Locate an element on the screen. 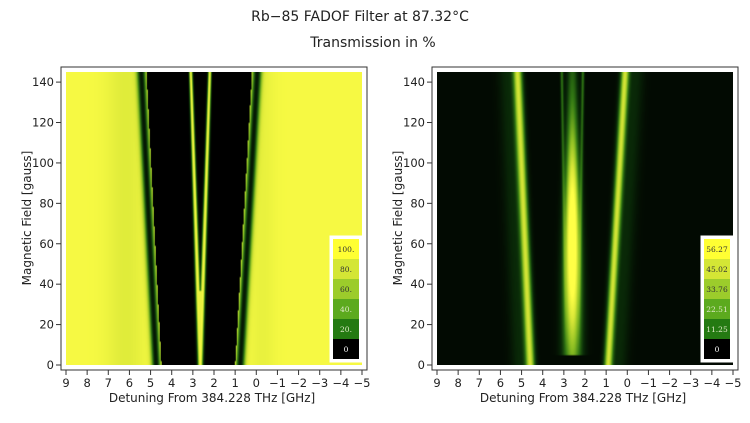 Image resolution: width=750 pixels, height=423 pixels. legend-left: 100. 80. 60. 40. 20. 0 is located at coordinates (346, 299).